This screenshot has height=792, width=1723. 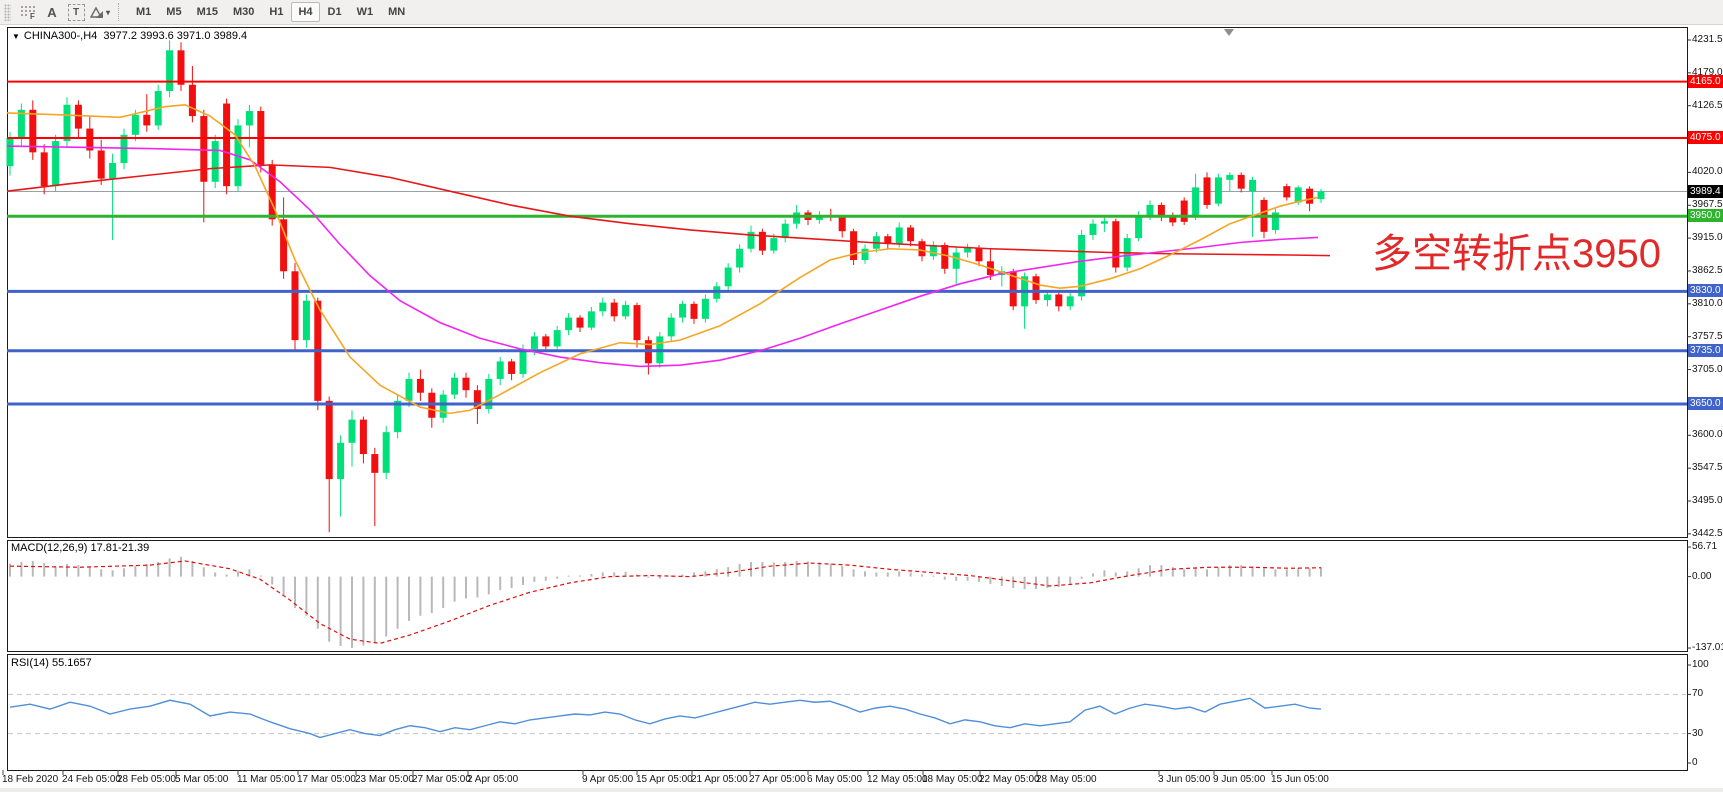 What do you see at coordinates (1707, 39) in the screenshot?
I see `price-tick-label: 4231.5` at bounding box center [1707, 39].